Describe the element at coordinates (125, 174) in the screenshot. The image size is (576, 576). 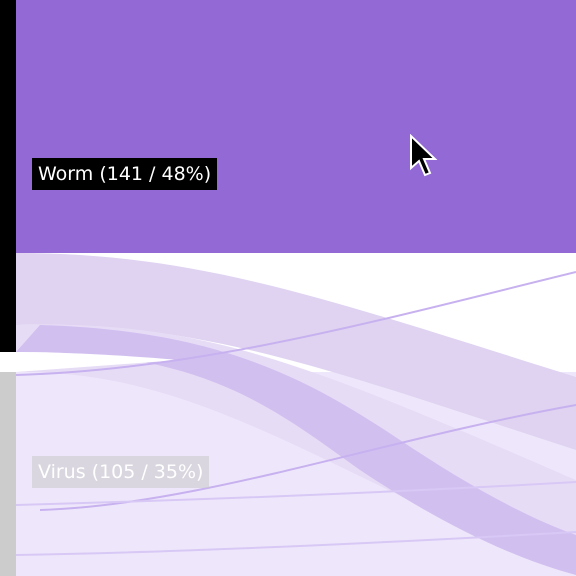
I see `worm-node-label: Worm (141 / 48%)` at that location.